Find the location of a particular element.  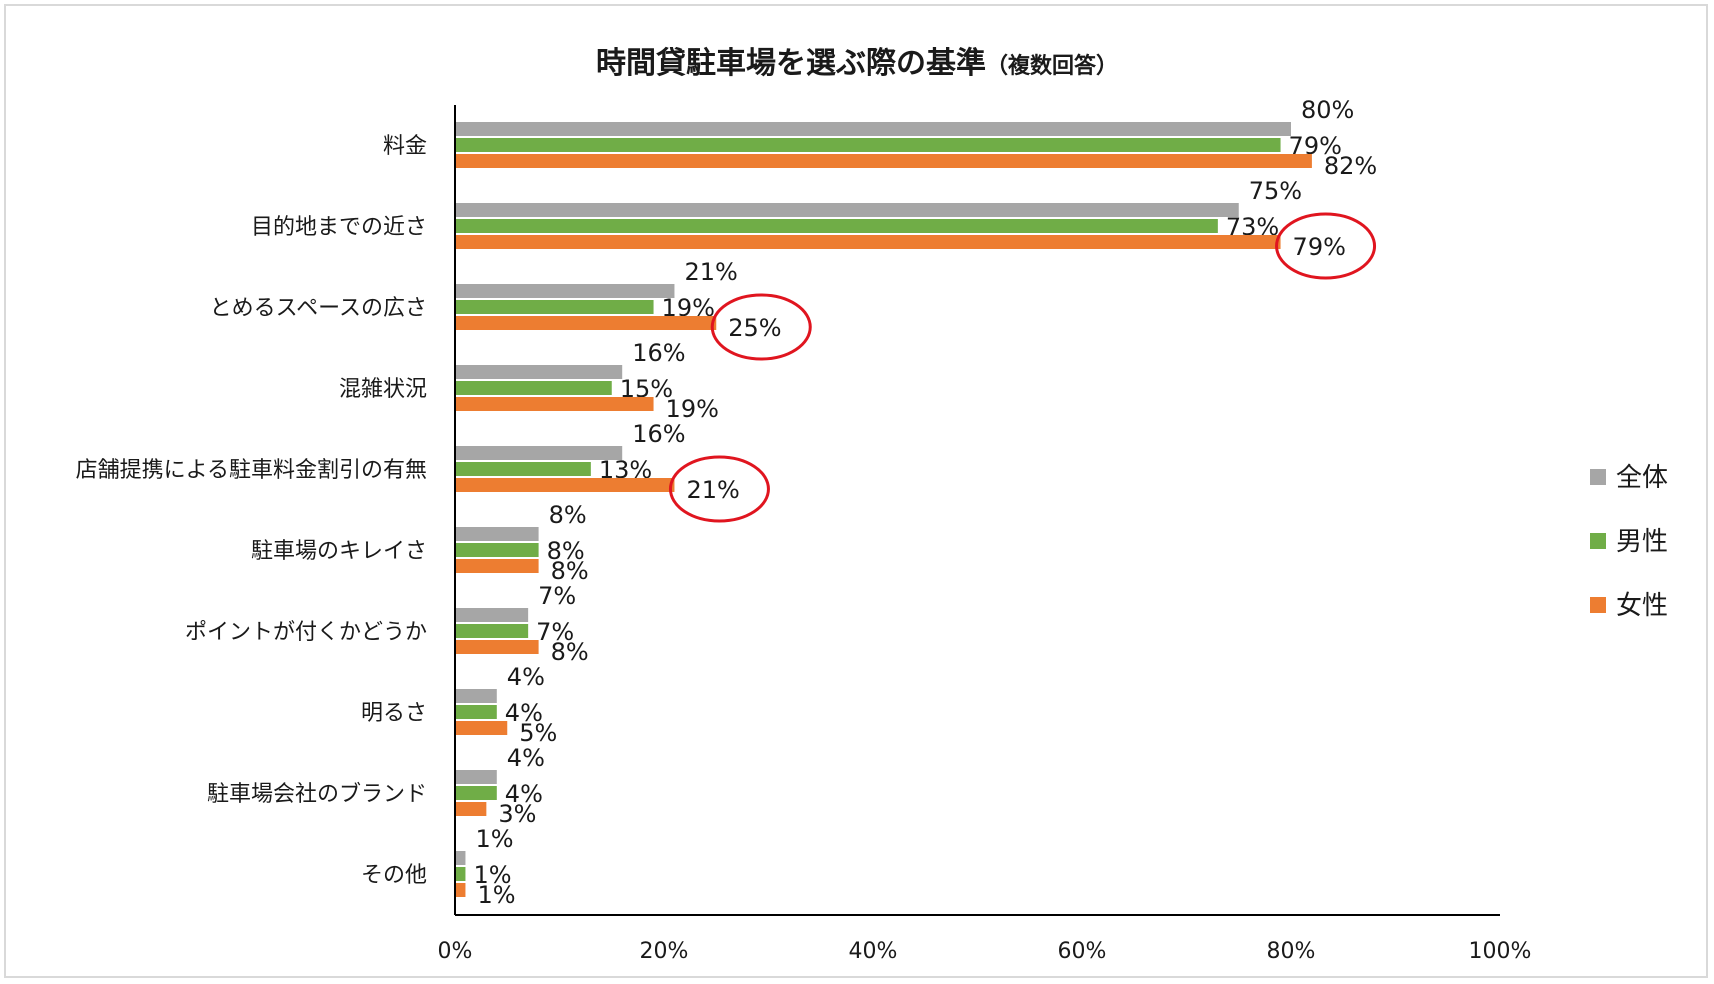

x-tick-label: 20% is located at coordinates (664, 951).